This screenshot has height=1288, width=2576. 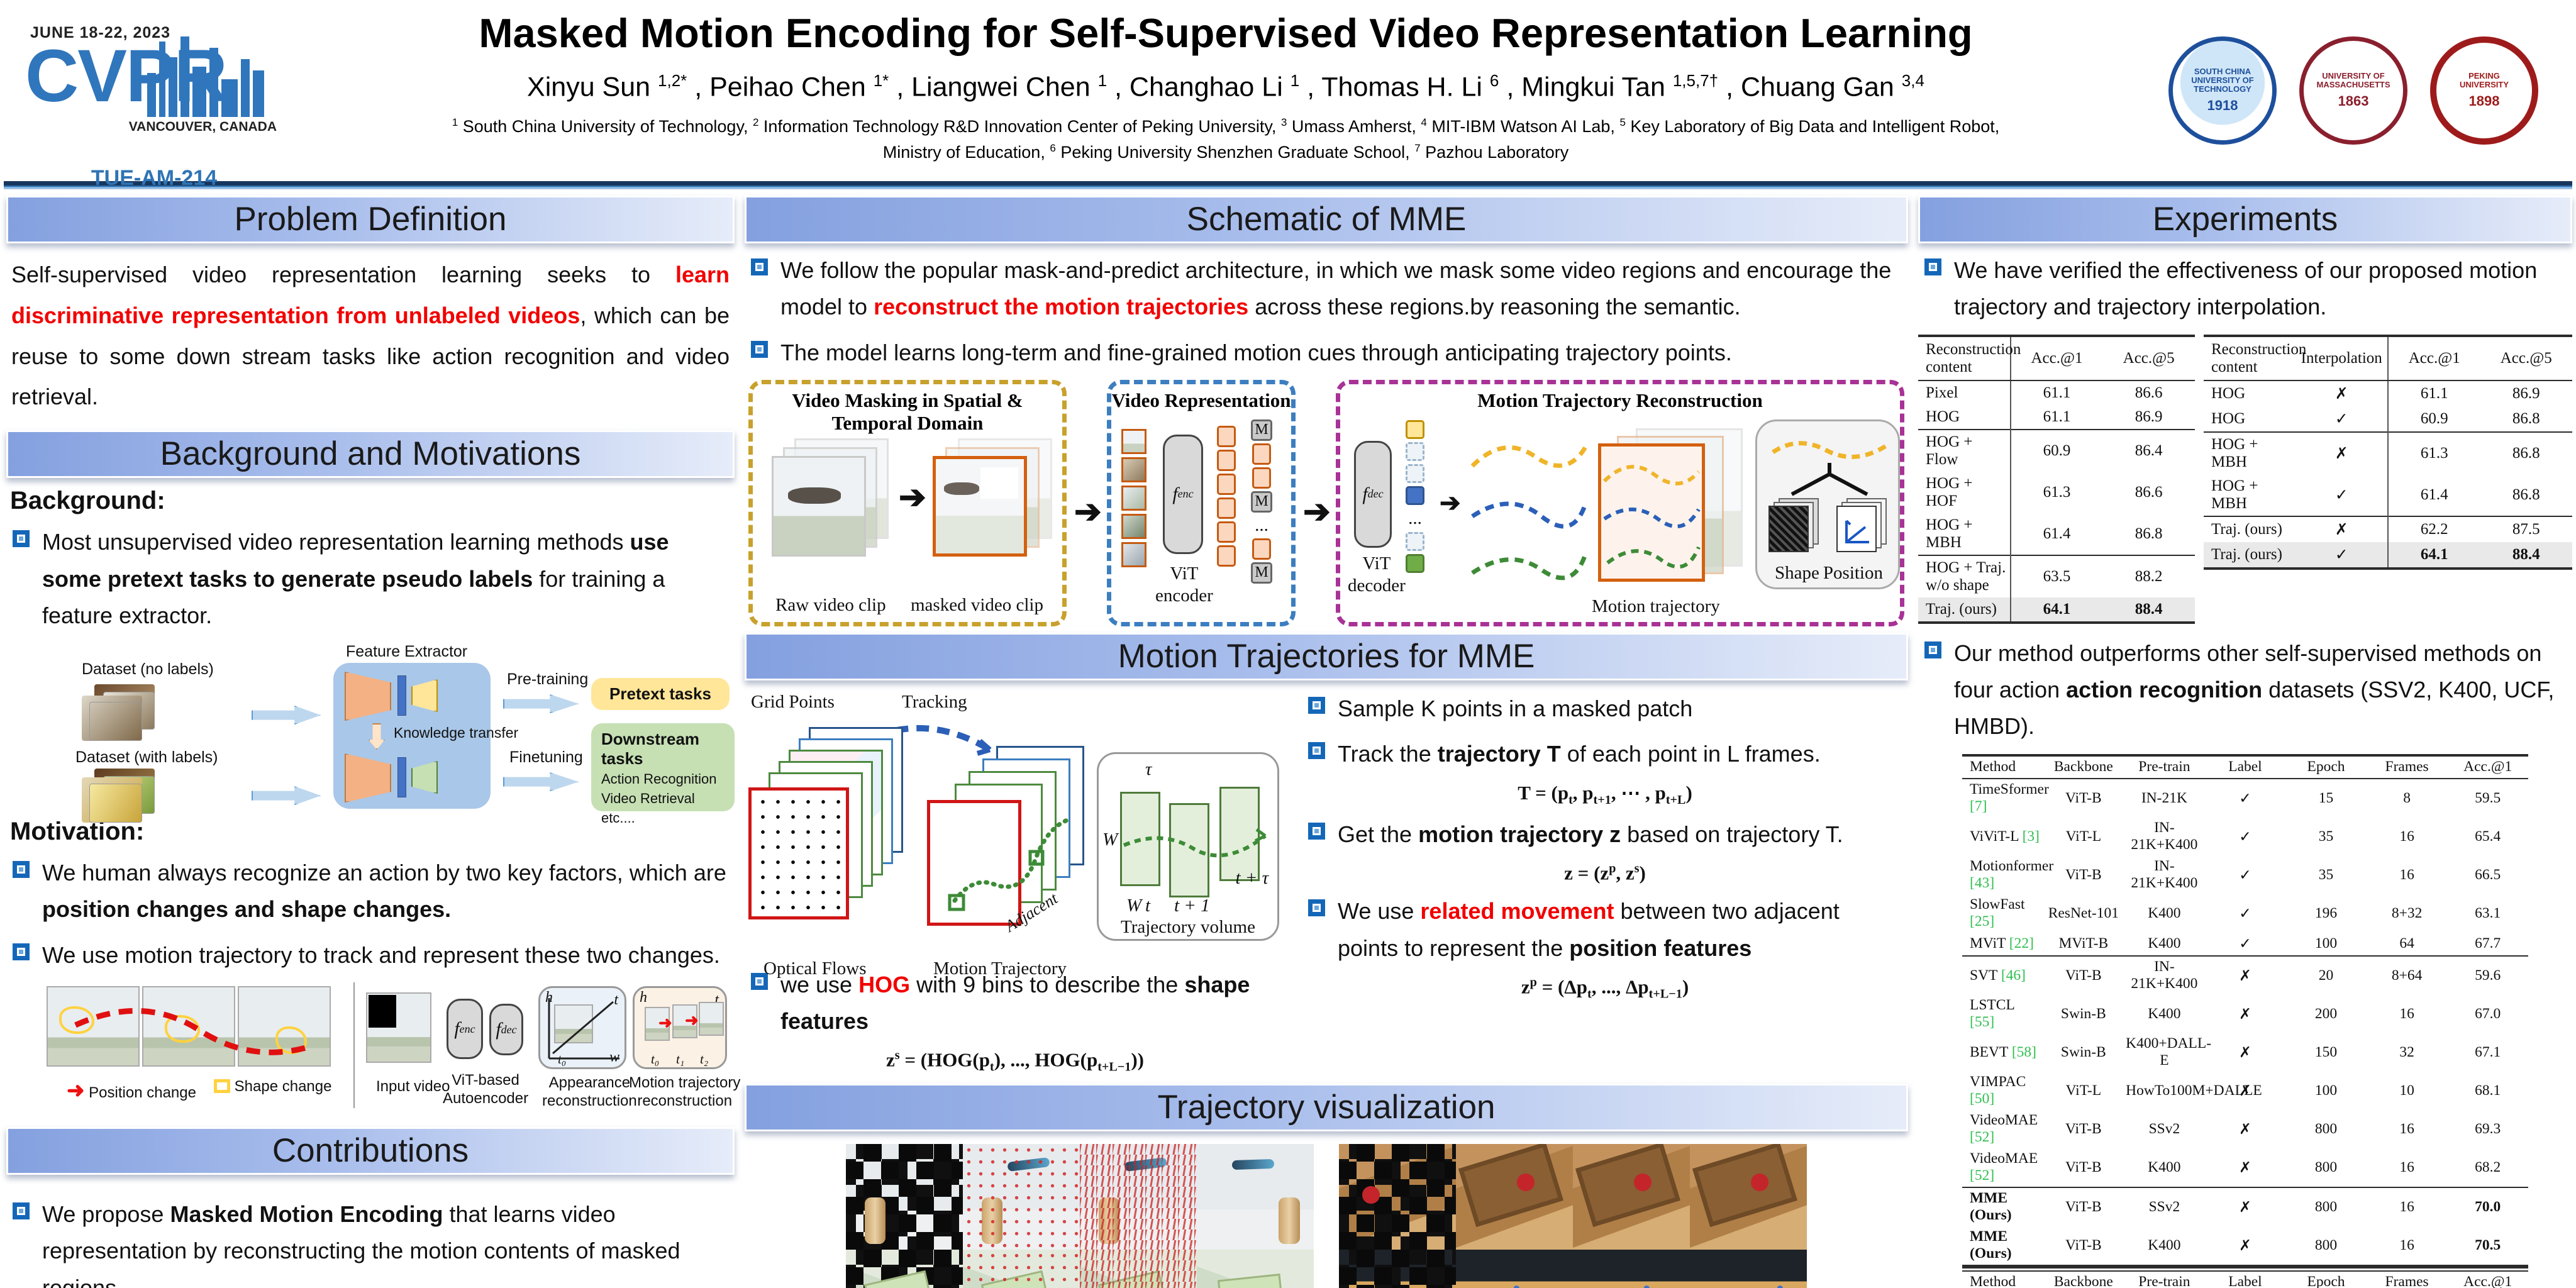 I want to click on table-row: ViViT-L [3] ViT-L IN-21K+K400 ✓ 35 16 65.4, so click(x=2235, y=836).